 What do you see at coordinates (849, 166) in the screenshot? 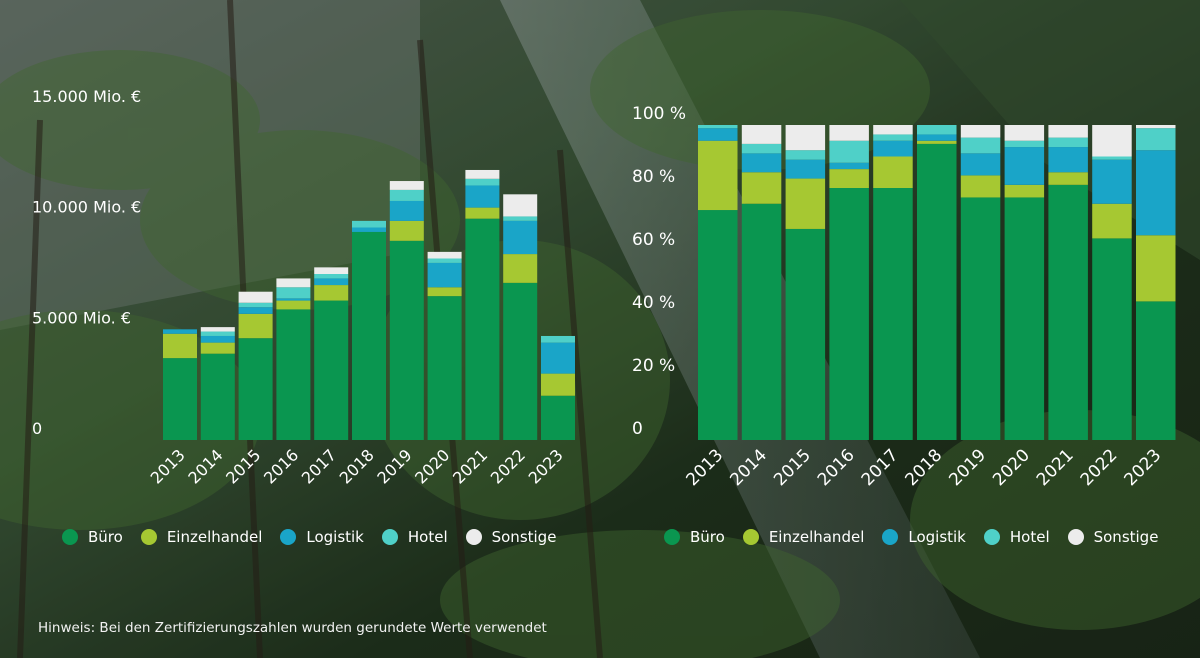
I see `bar-logistik-2016` at bounding box center [849, 166].